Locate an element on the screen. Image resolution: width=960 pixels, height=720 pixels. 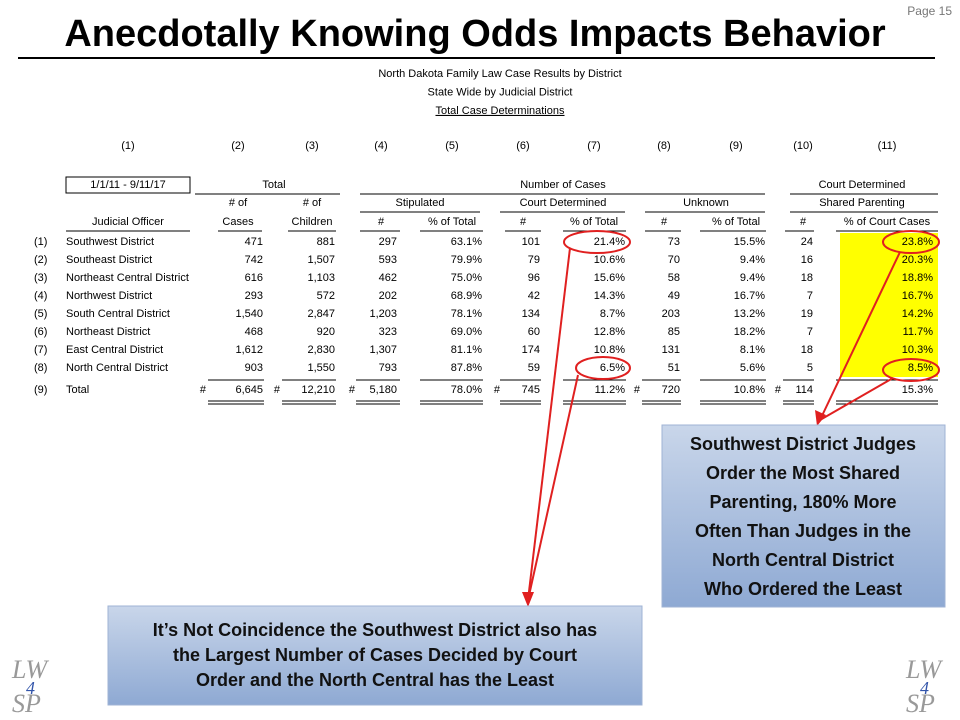
cell: 81.1% is located at coordinates (466, 350).